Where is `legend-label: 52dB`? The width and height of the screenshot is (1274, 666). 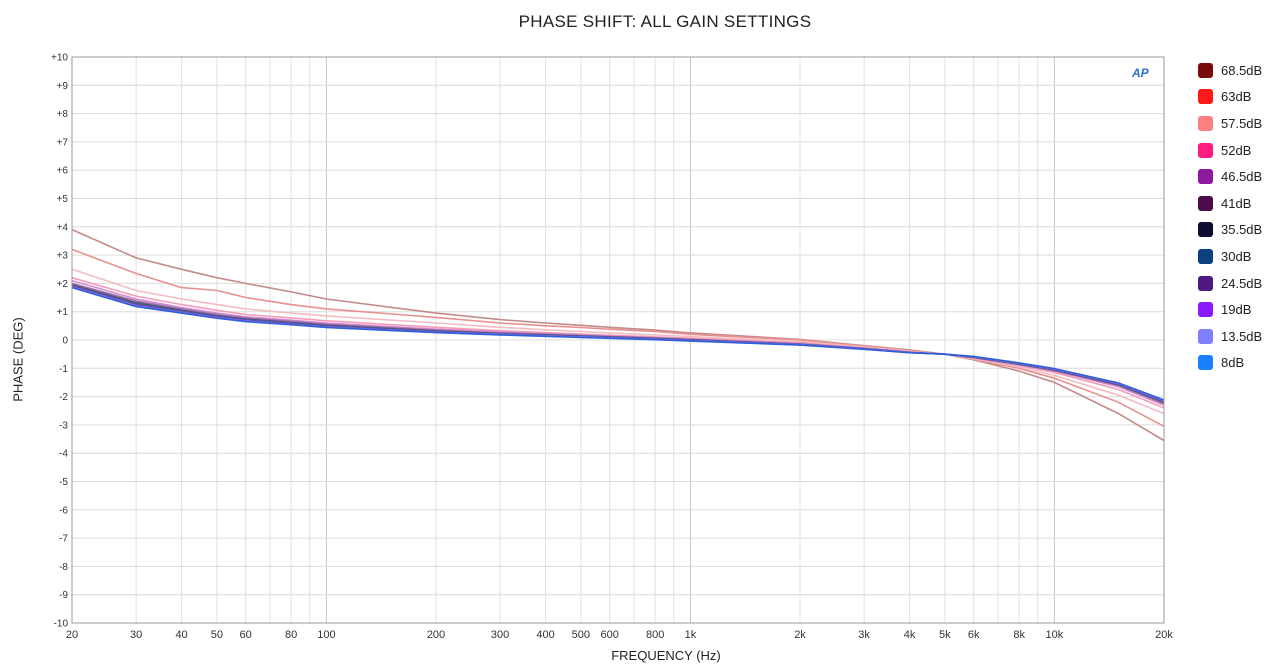 legend-label: 52dB is located at coordinates (1236, 150).